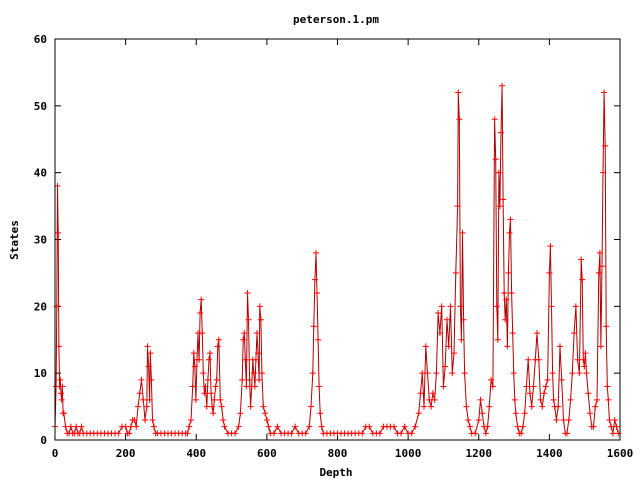  I want to click on y-tick-label: 30, so click(40, 240).